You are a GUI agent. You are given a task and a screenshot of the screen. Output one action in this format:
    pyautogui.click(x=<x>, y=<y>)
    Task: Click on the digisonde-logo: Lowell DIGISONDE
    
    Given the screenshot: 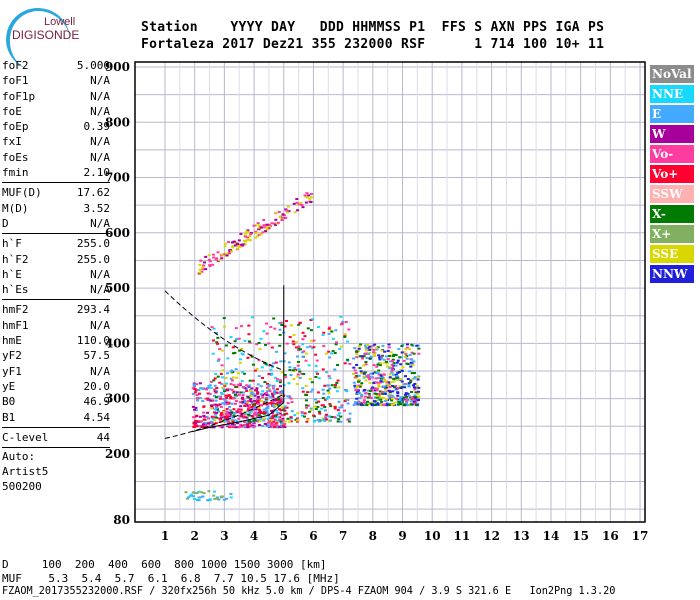 What is the action you would take?
    pyautogui.click(x=47, y=39)
    